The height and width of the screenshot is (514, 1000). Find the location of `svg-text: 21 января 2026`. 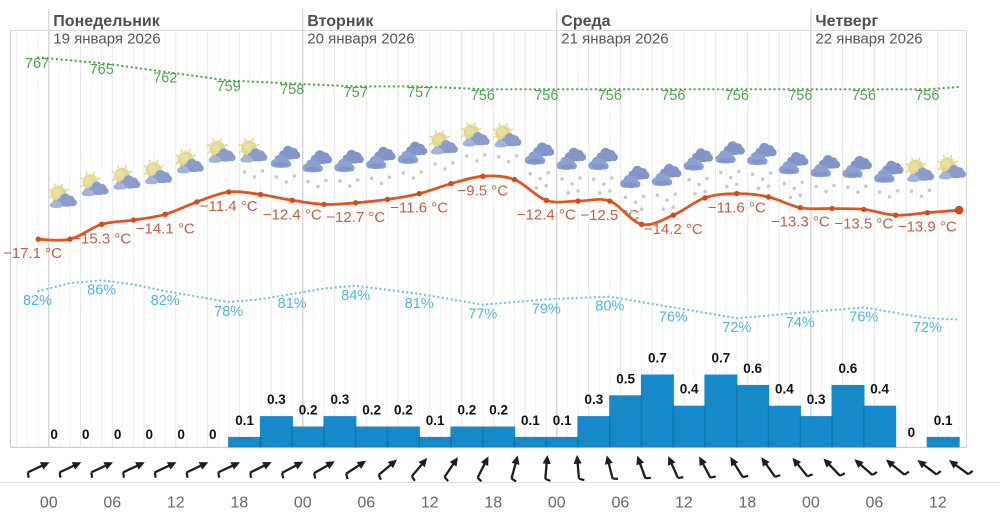

svg-text: 21 января 2026 is located at coordinates (614, 39).